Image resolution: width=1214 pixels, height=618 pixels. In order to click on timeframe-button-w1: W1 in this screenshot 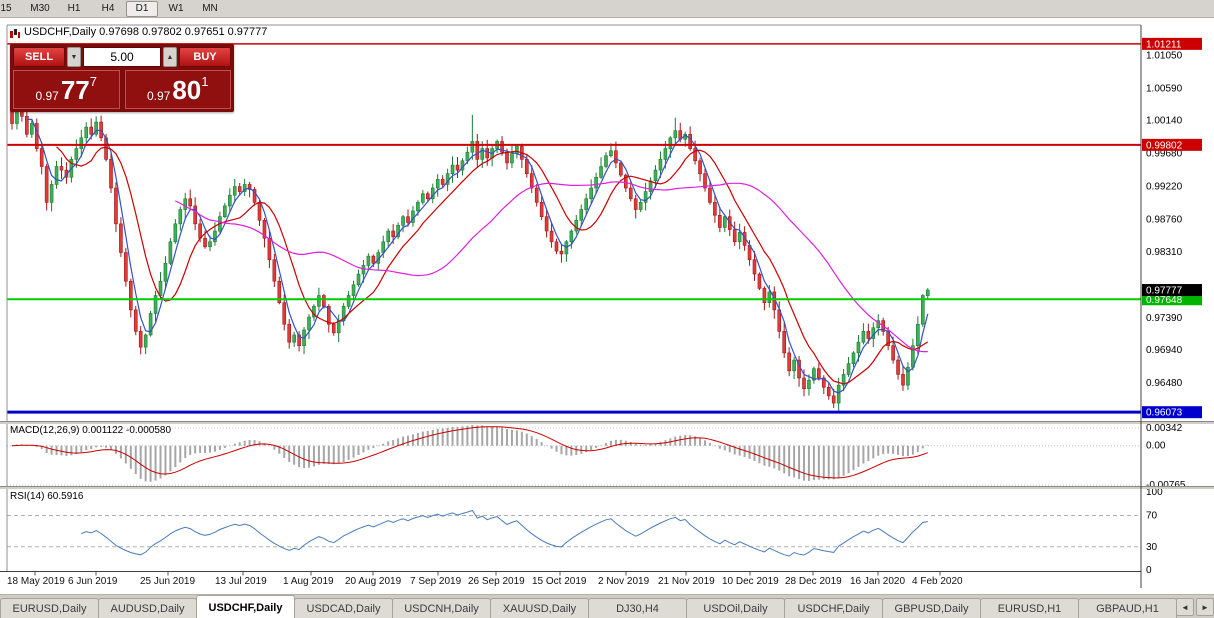, I will do `click(176, 8)`.